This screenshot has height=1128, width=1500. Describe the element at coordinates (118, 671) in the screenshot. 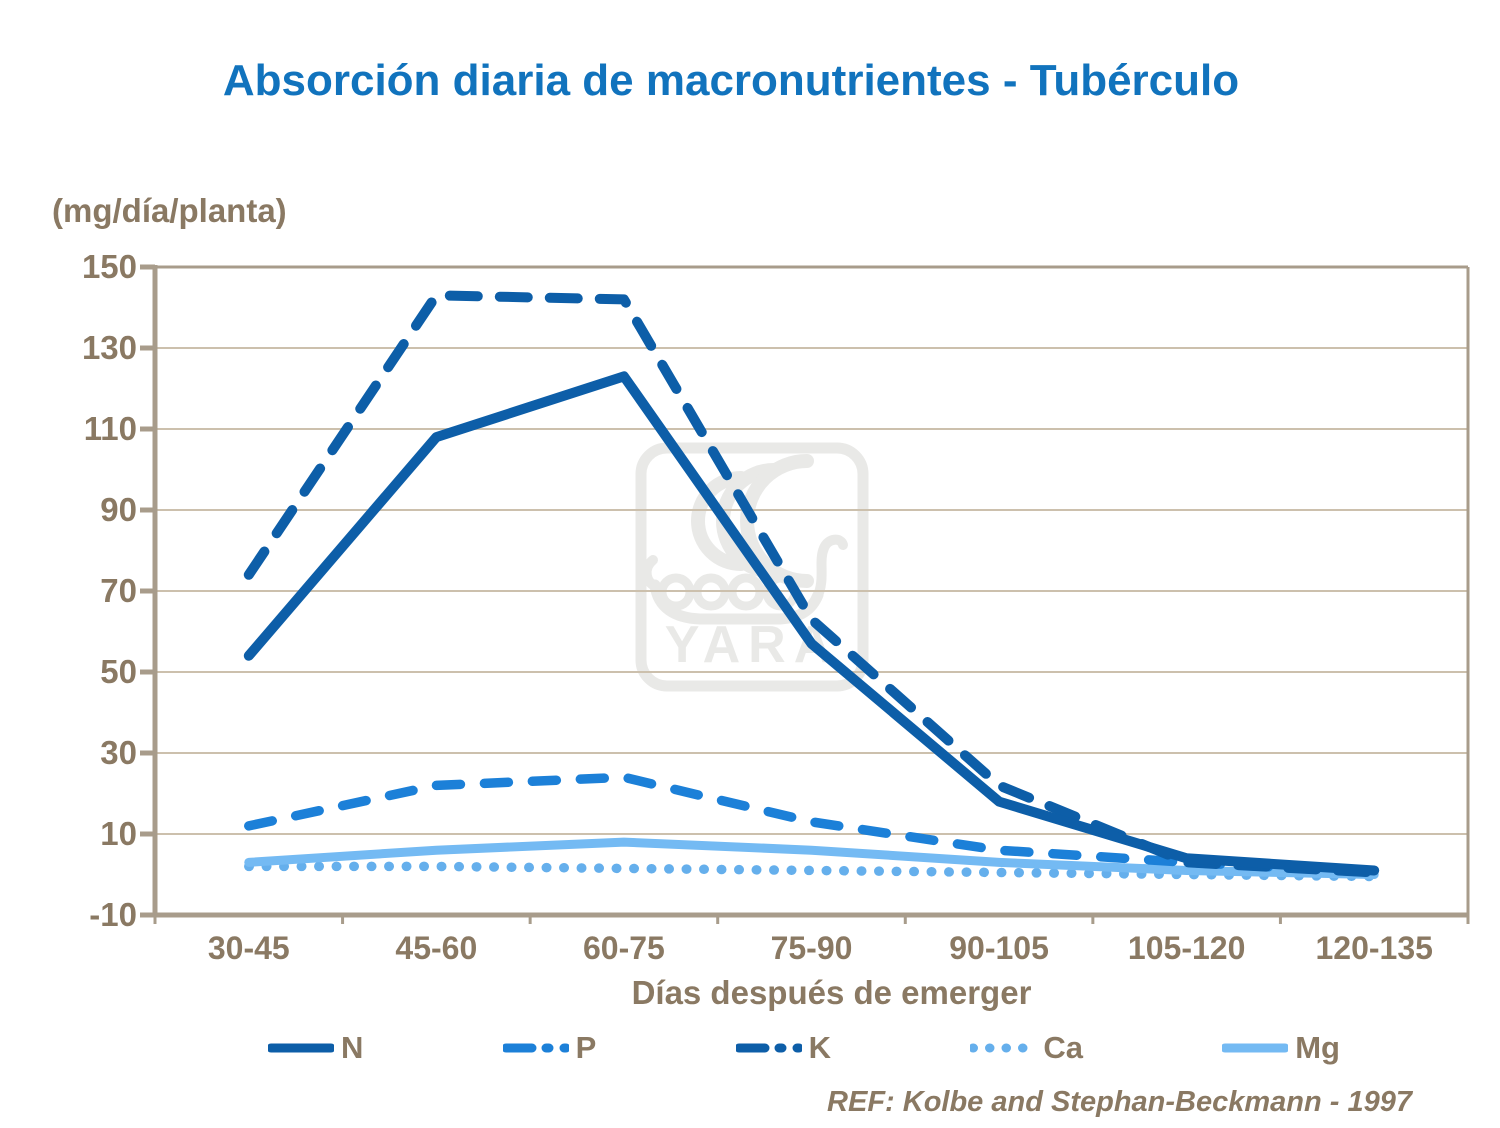

I see `y-axis-tick-label: 50` at that location.